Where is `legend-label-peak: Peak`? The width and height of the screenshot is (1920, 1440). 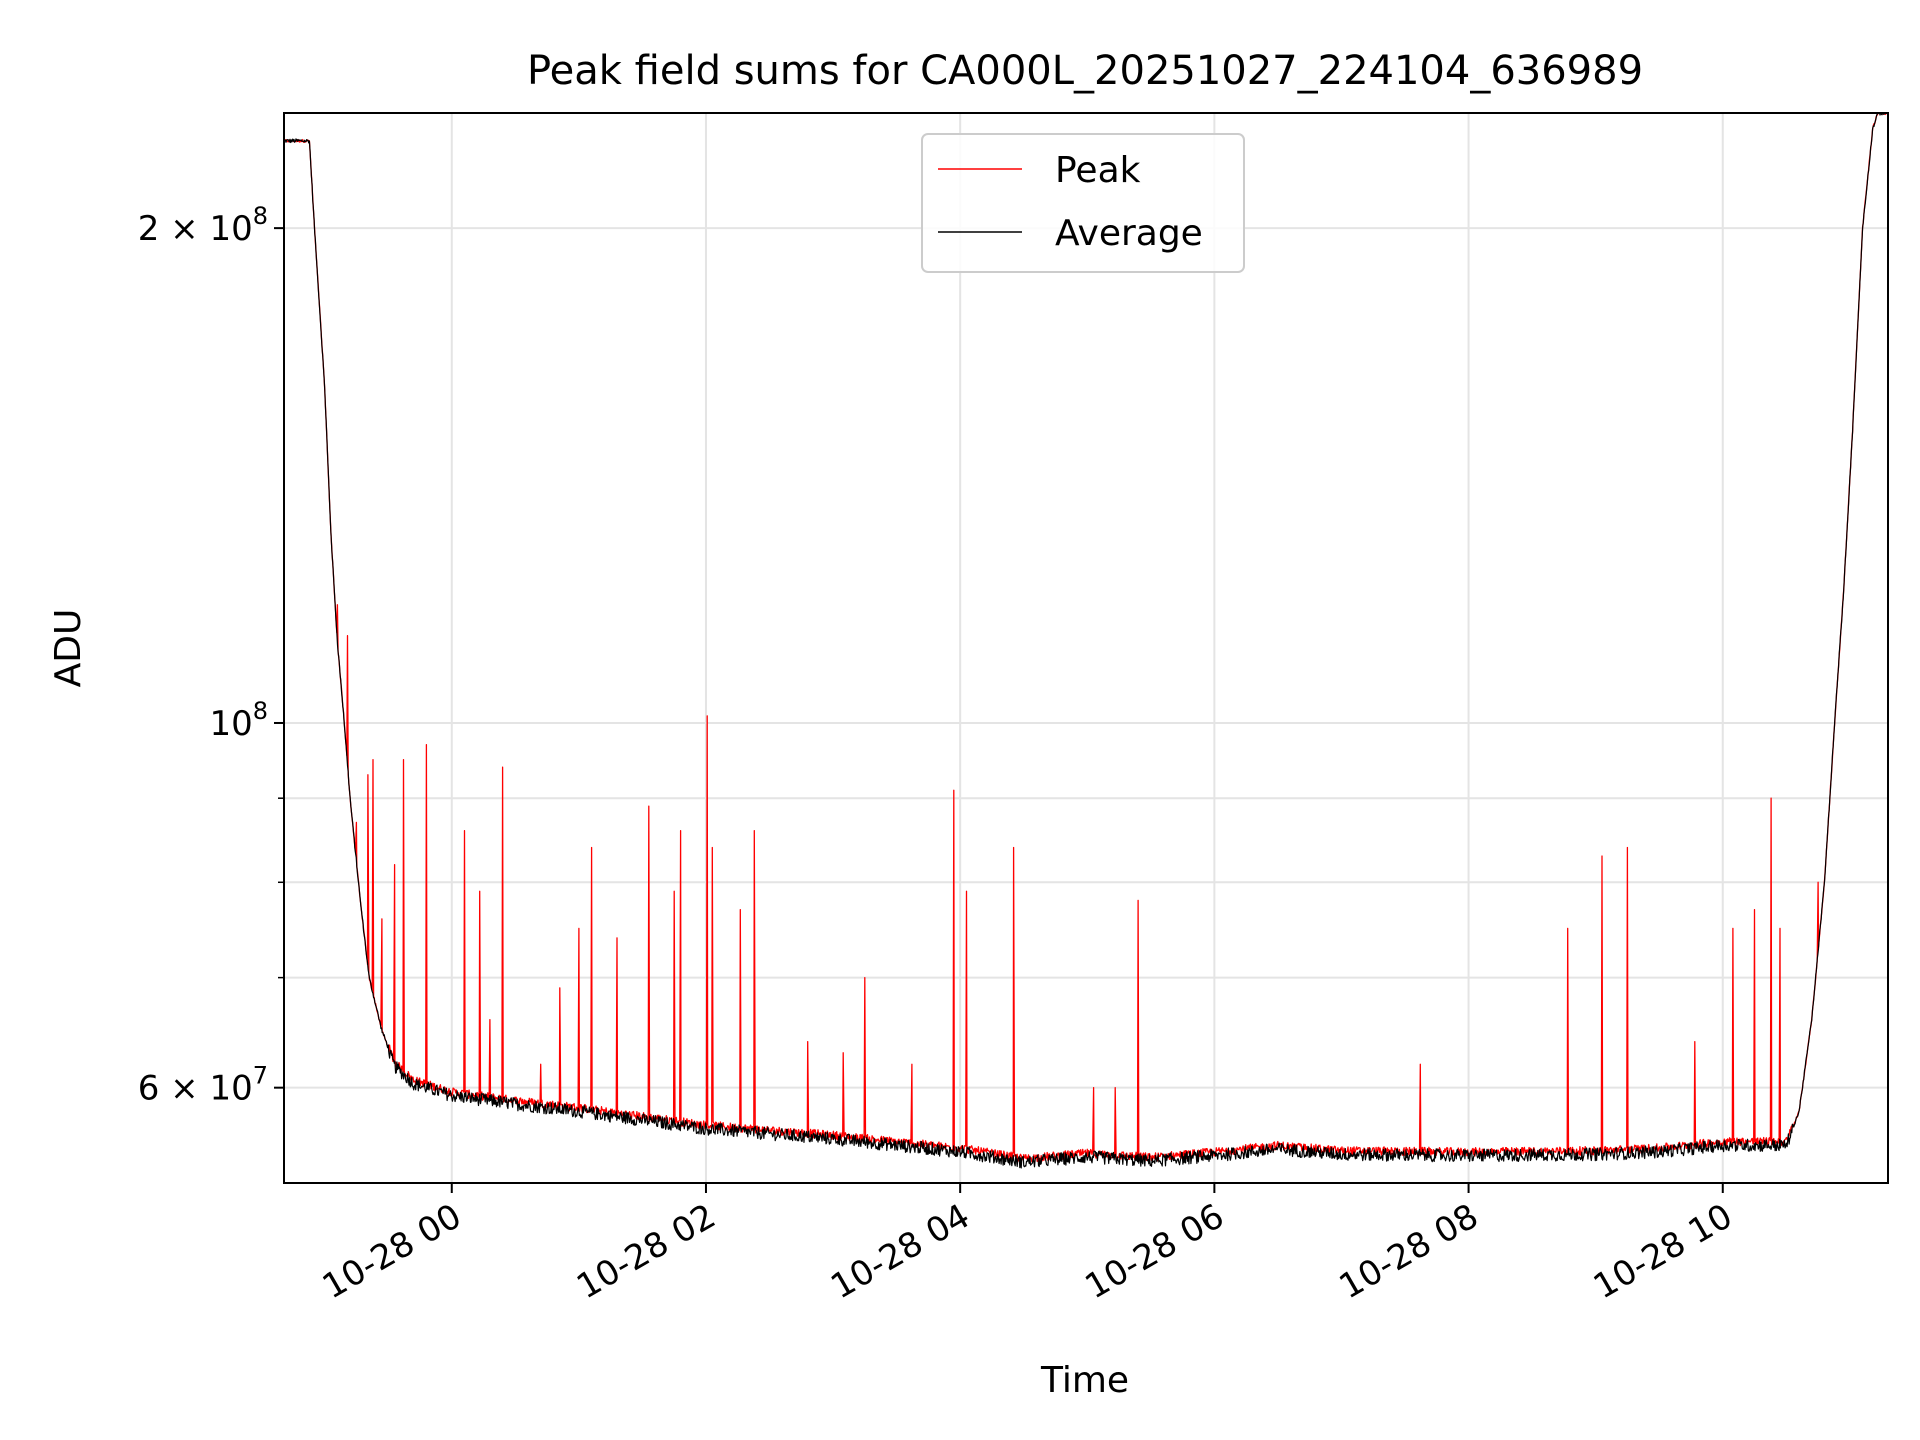 legend-label-peak: Peak is located at coordinates (1098, 170).